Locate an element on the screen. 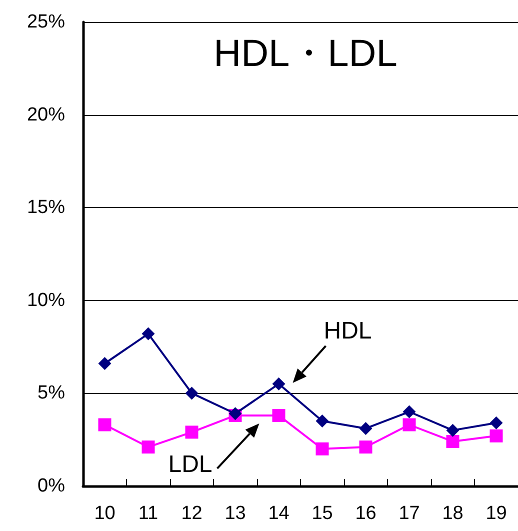  x-tick-label: 12 is located at coordinates (191, 513).